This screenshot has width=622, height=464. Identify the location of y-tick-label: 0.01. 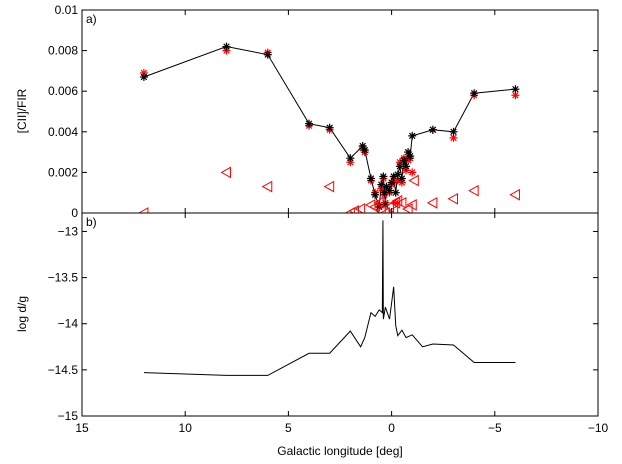
(67, 10).